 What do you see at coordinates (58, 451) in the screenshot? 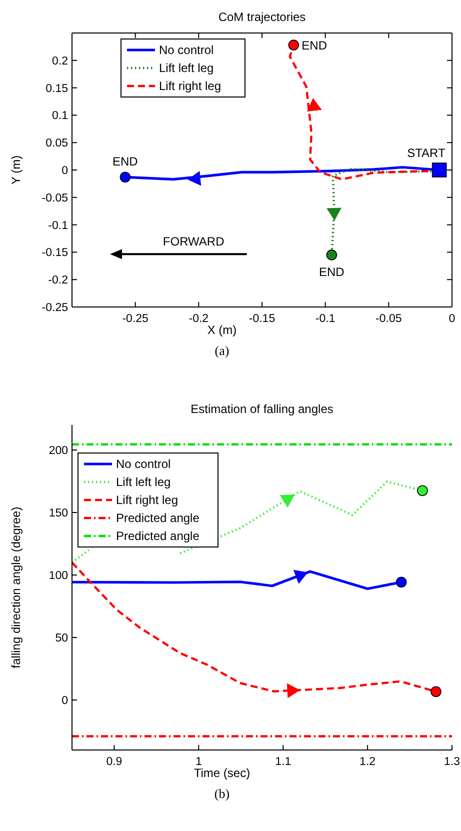
I see `y-tick-label: 200` at bounding box center [58, 451].